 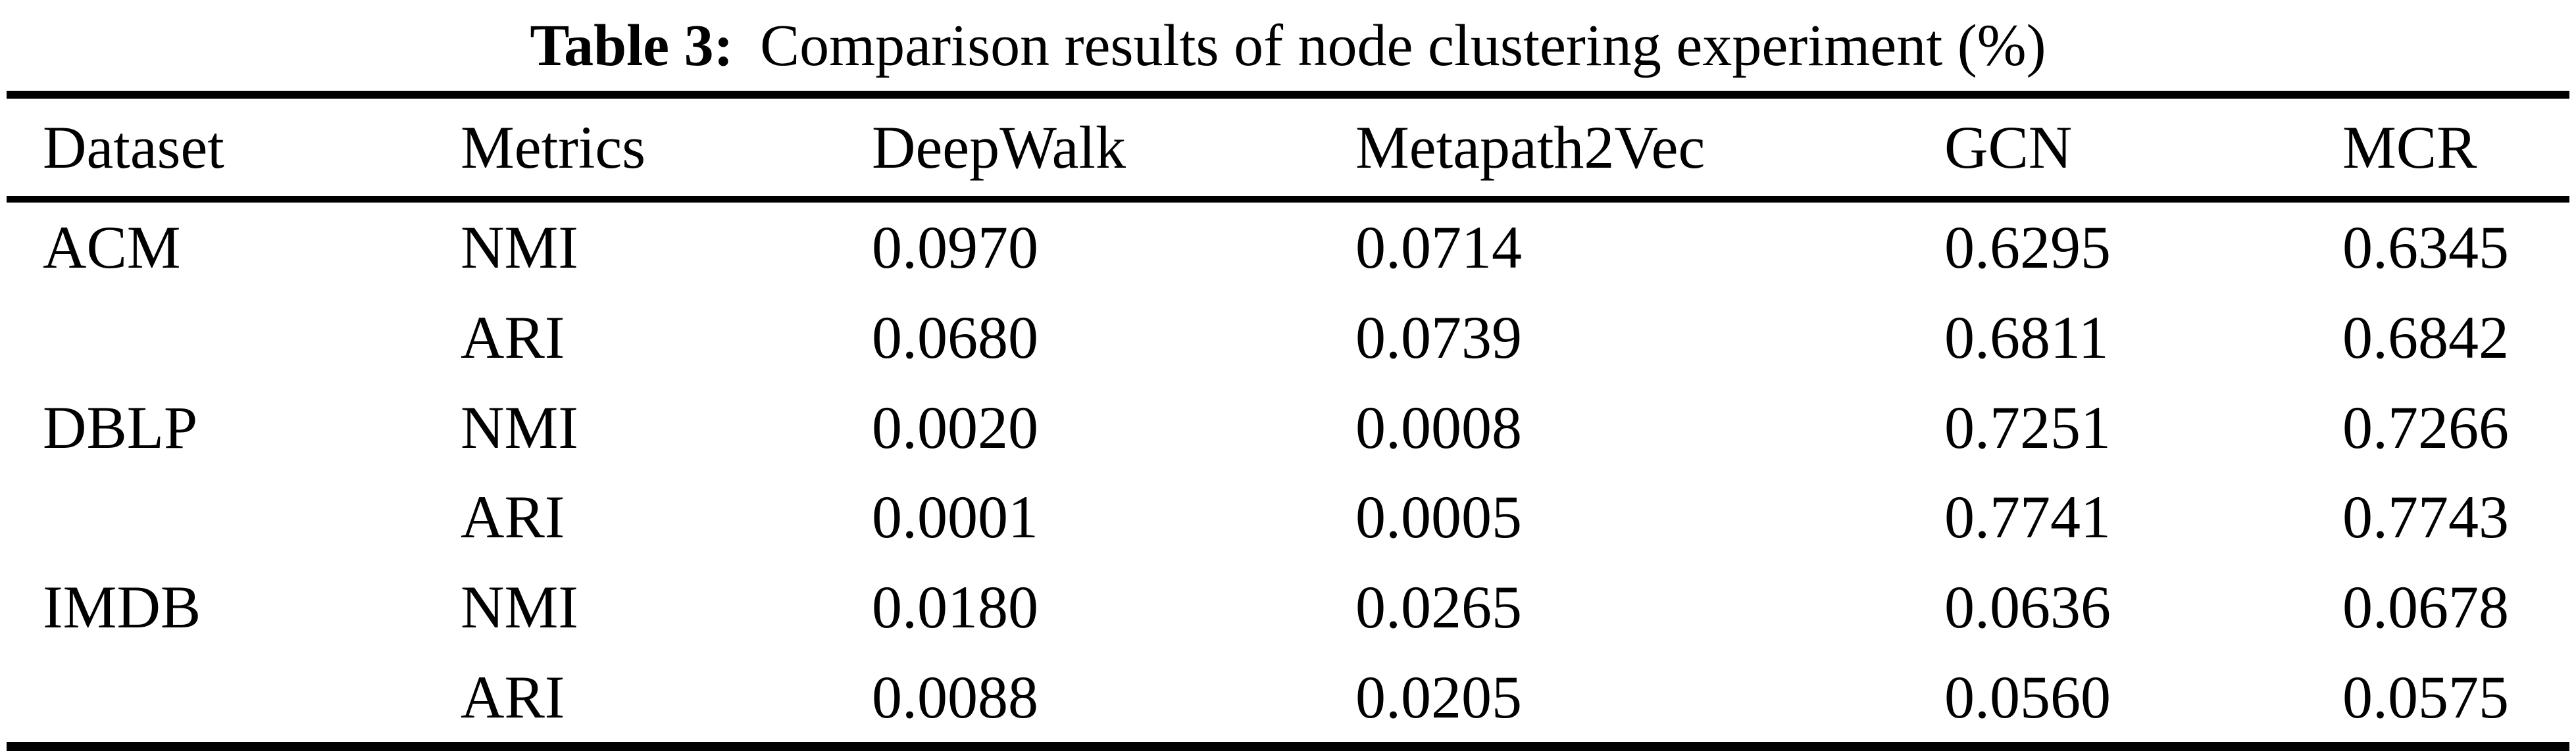 What do you see at coordinates (955, 607) in the screenshot?
I see `value-cell: 0.0180` at bounding box center [955, 607].